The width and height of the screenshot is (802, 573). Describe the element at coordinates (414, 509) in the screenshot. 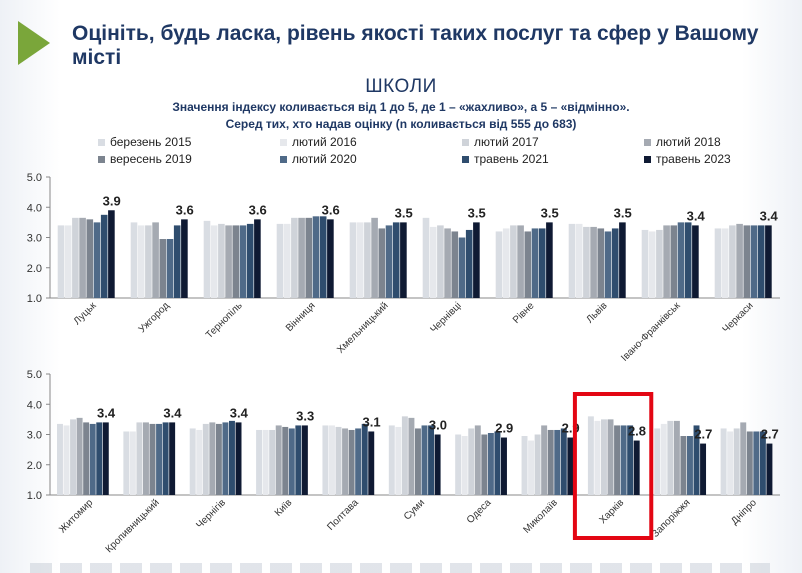

I see `category-label: Суми` at that location.